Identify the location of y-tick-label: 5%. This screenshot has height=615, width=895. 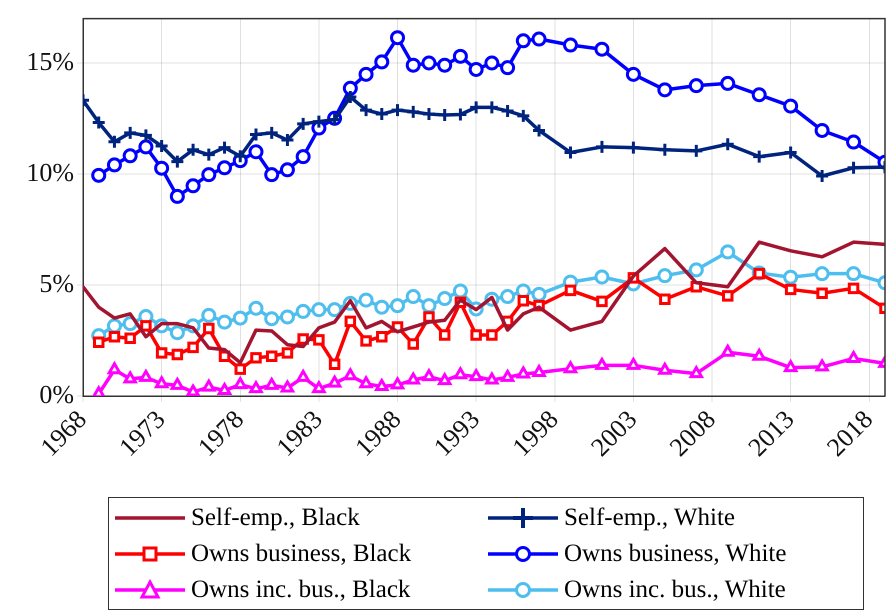
(56, 283).